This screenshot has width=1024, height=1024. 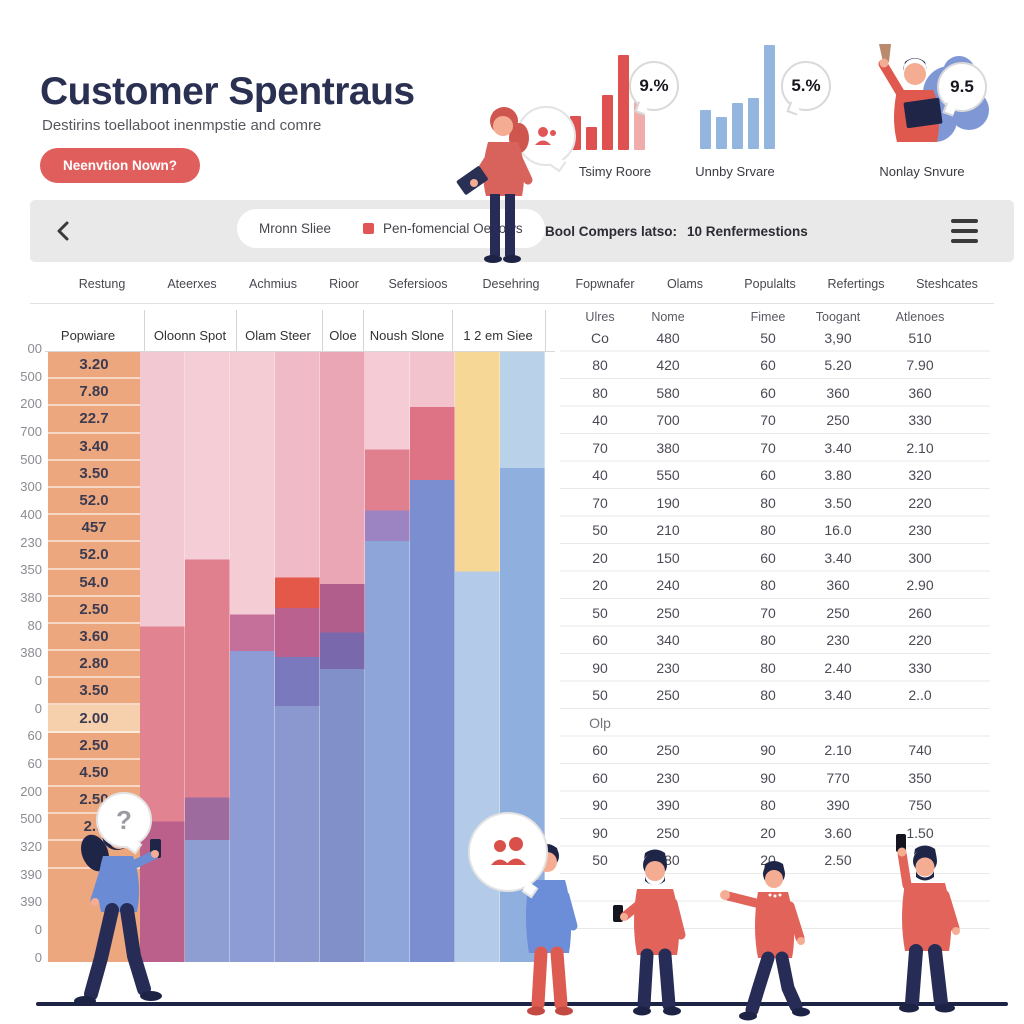 I want to click on bottom-rule, so click(x=522, y=1004).